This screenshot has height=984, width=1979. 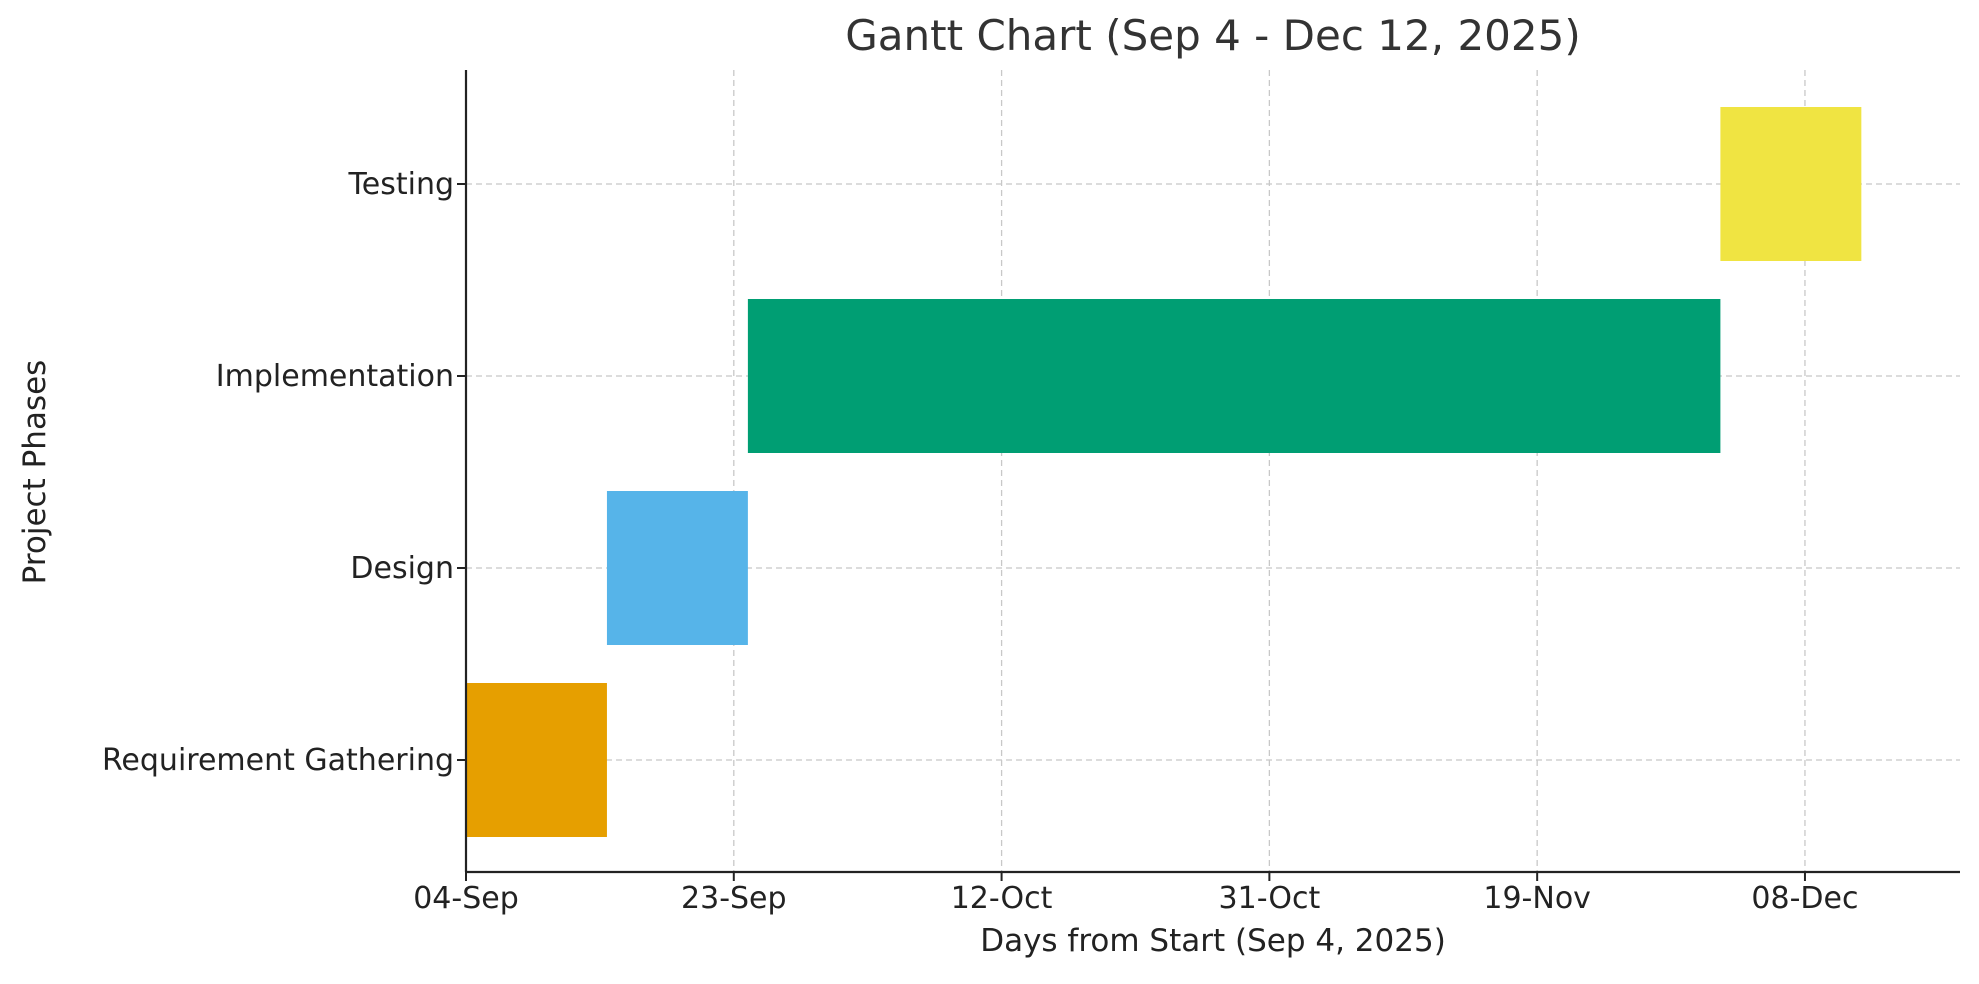 What do you see at coordinates (402, 568) in the screenshot?
I see `y-tick-label: Design` at bounding box center [402, 568].